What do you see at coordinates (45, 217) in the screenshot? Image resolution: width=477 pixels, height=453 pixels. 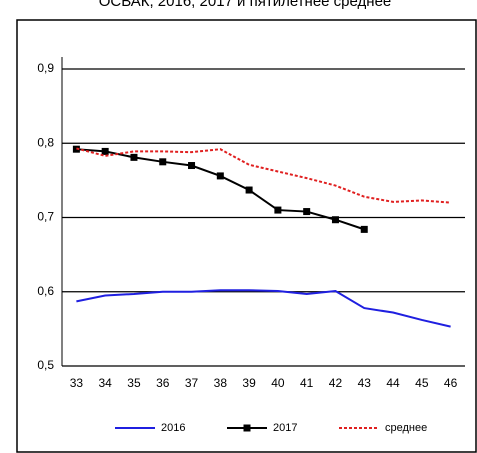 I see `y-tick-label: 0,7` at bounding box center [45, 217].